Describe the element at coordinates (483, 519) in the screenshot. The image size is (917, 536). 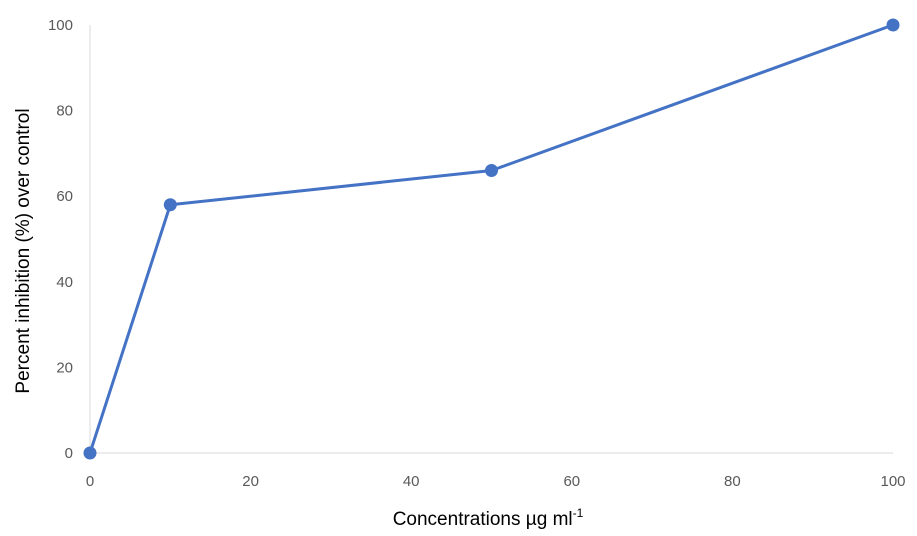
I see `x-axis-title-text: Concentrations µg ml` at that location.